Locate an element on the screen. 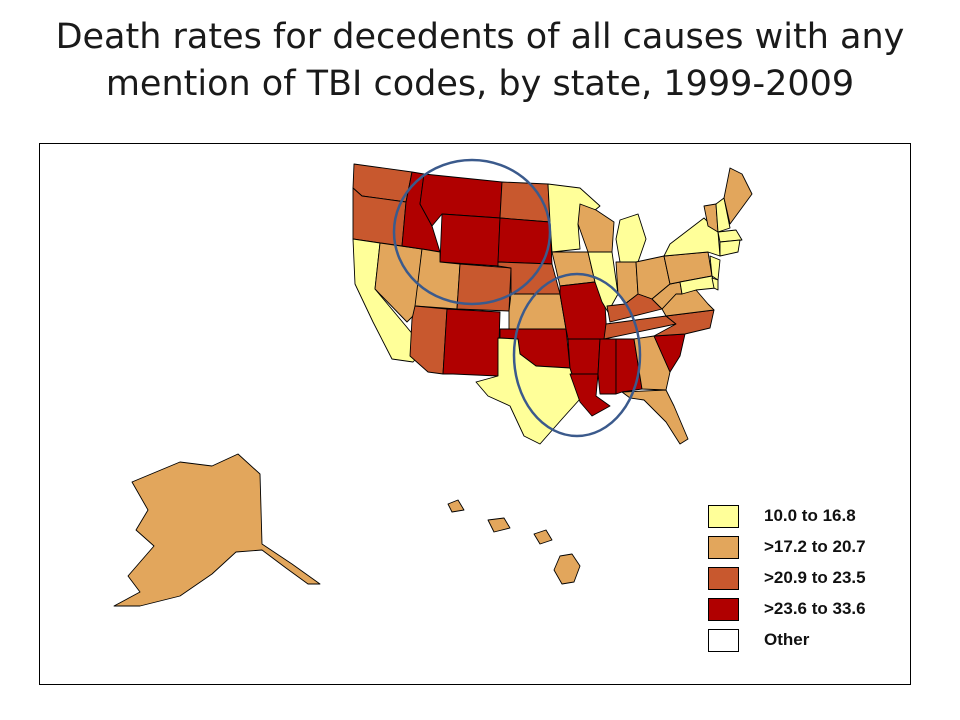  state-nh is located at coordinates (723, 215).